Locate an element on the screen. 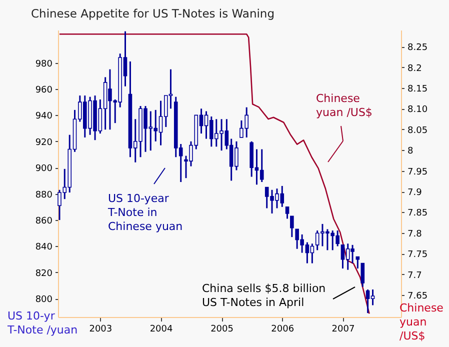 The height and width of the screenshot is (347, 449). x-tick-label: 2004 is located at coordinates (161, 329).